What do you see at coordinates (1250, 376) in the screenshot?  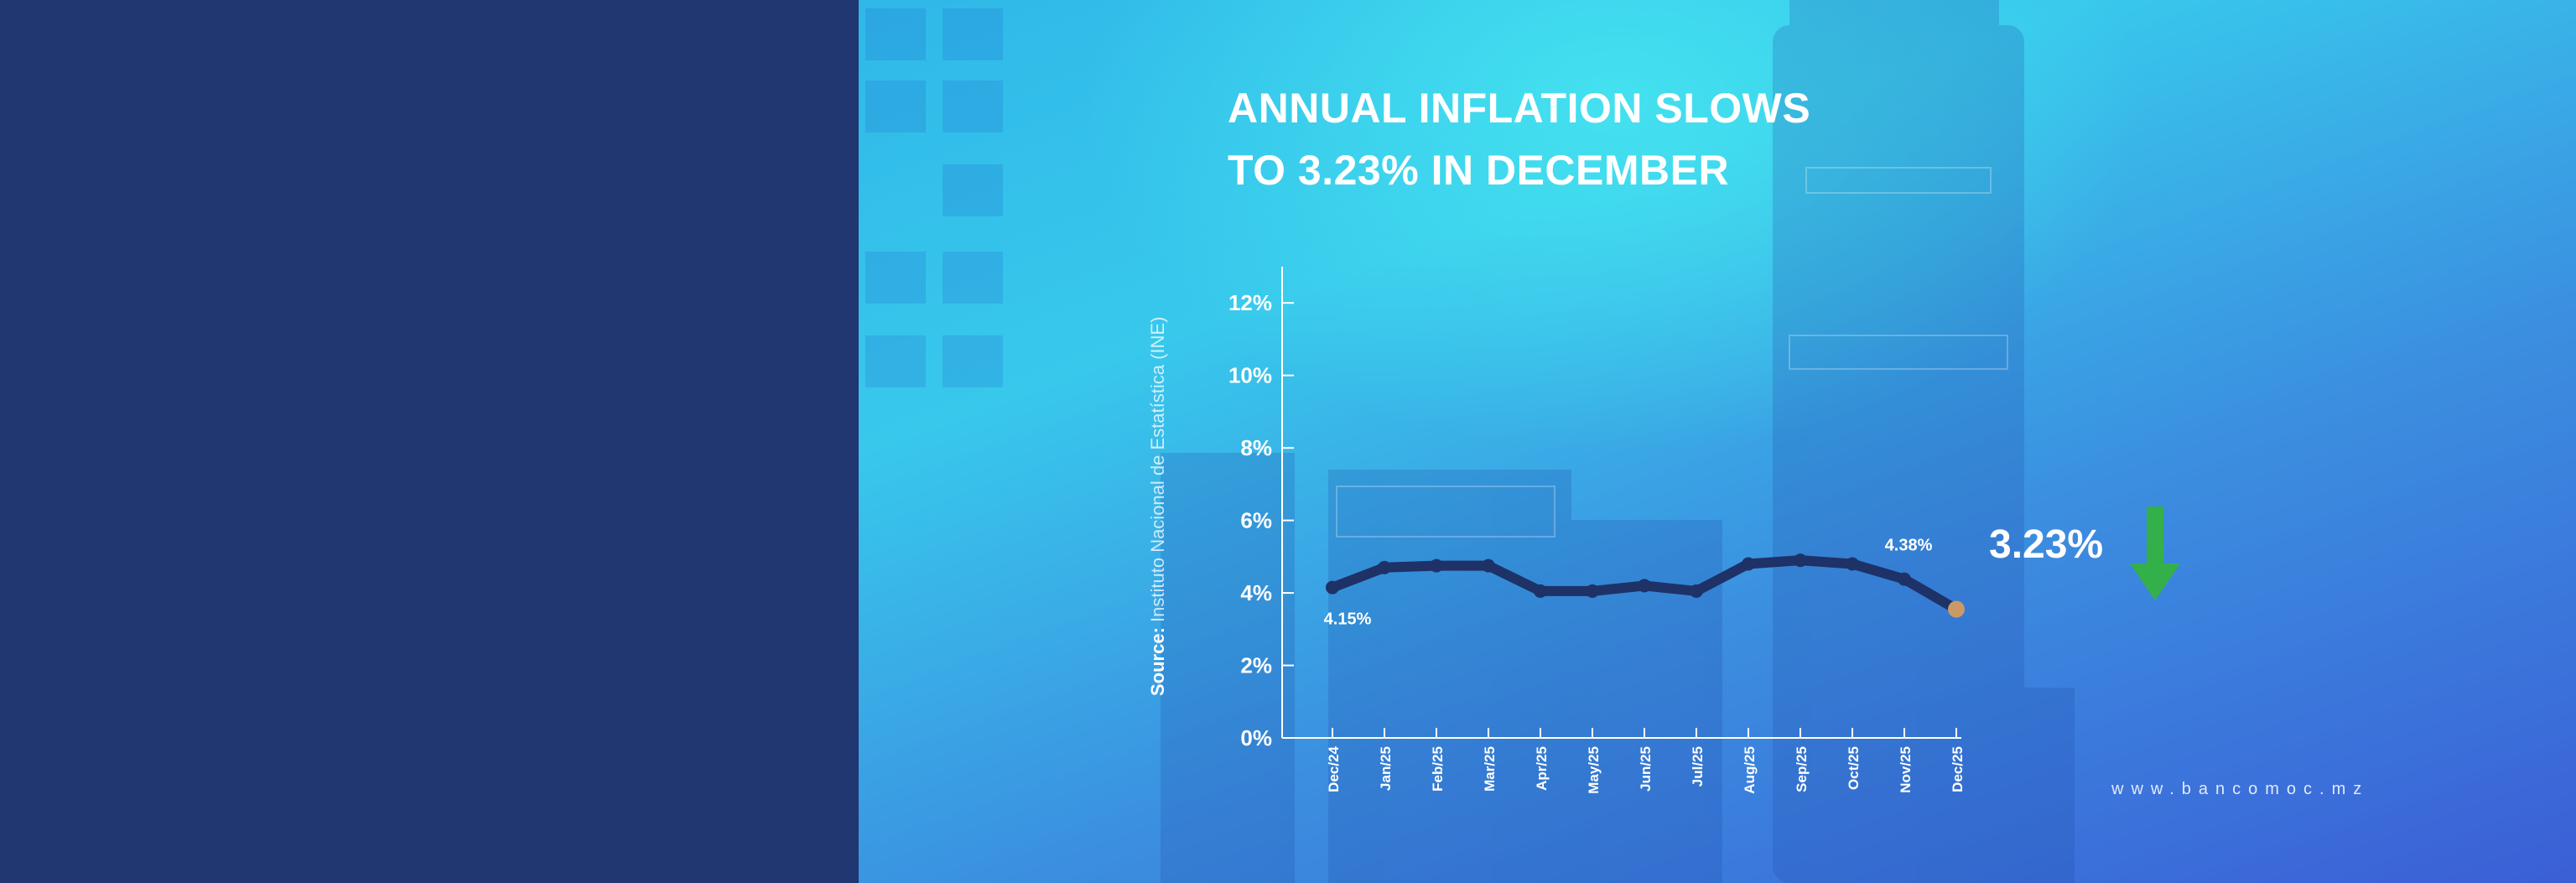 I see `y-tick-label: 10%` at bounding box center [1250, 376].